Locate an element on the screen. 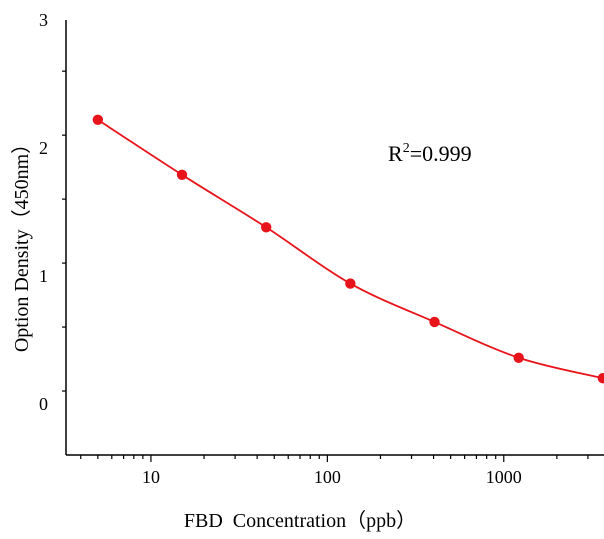 This screenshot has width=604, height=539. y-tick-label: 1 is located at coordinates (43, 276).